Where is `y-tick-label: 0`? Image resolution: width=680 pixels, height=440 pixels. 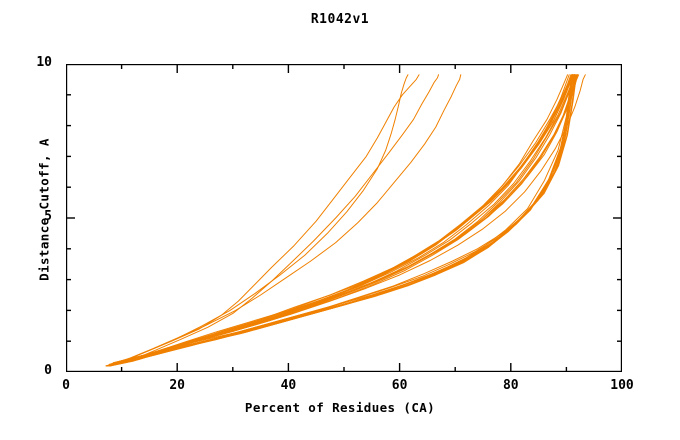
y-tick-label: 0 is located at coordinates (48, 370).